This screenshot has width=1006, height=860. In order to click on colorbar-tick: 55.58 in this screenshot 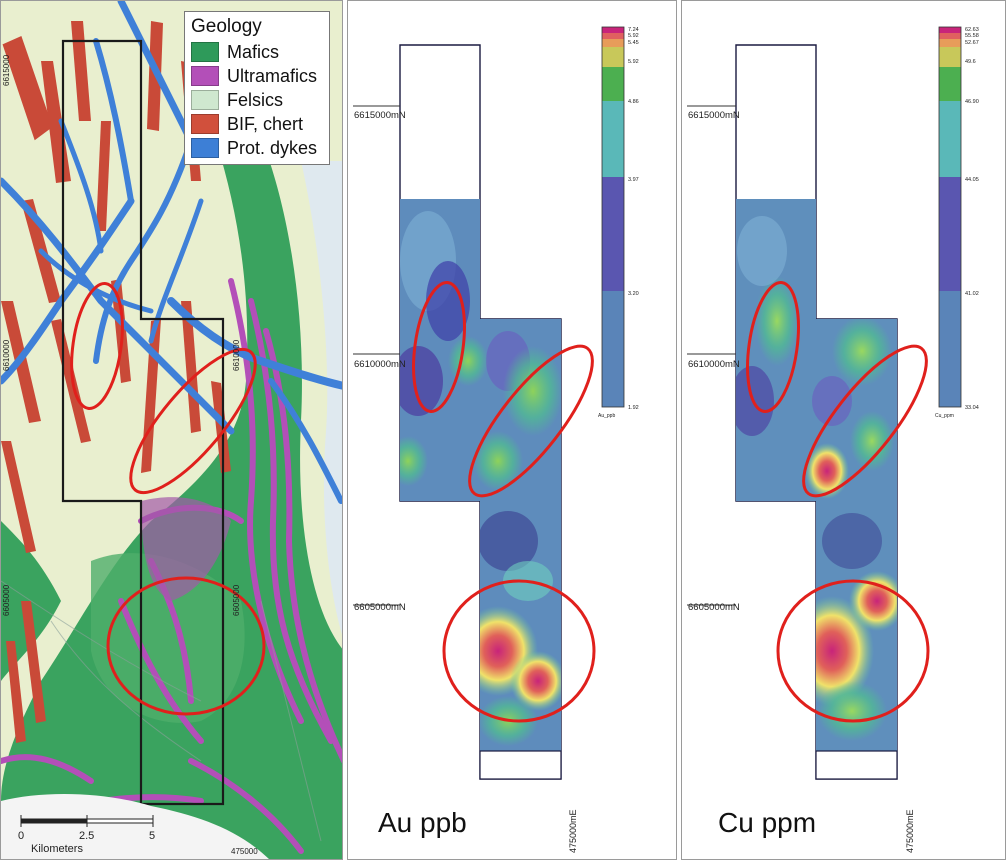, I will do `click(972, 36)`.